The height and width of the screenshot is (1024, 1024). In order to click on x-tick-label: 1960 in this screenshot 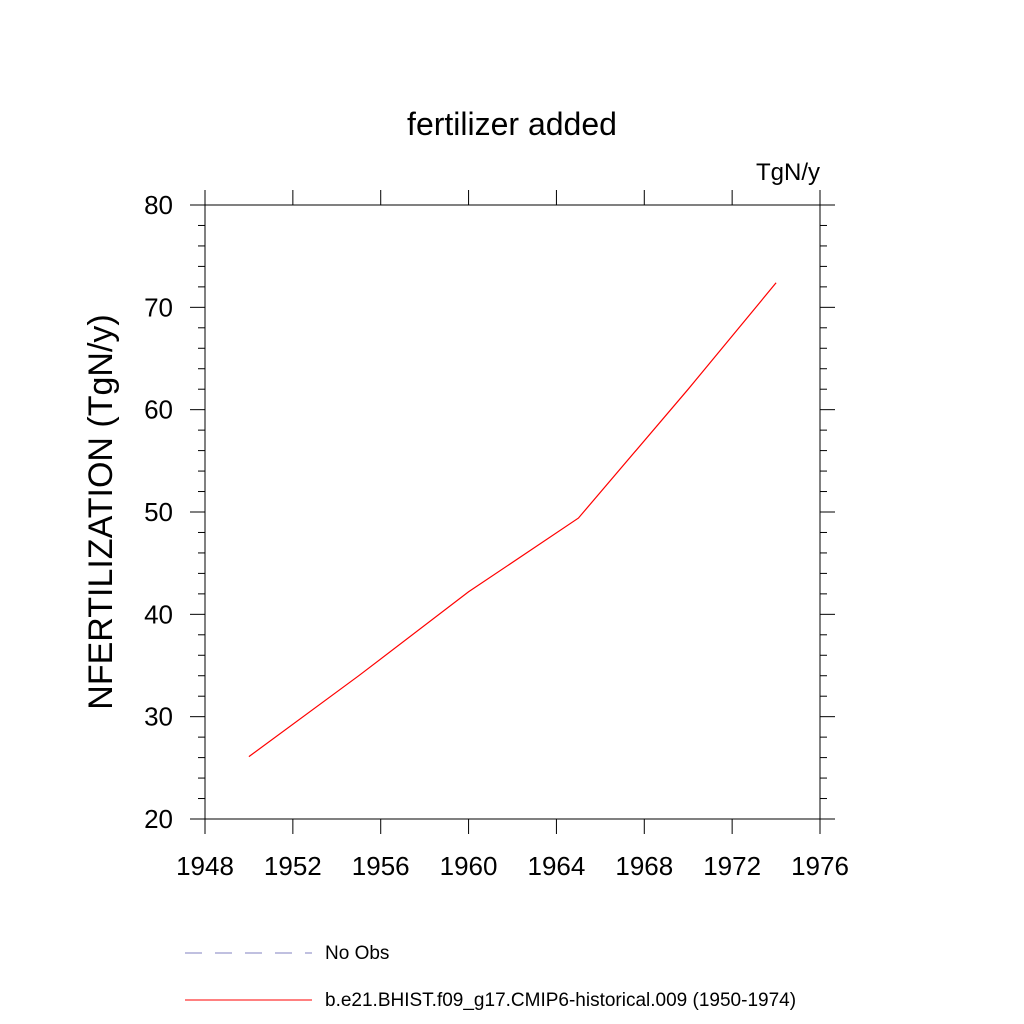, I will do `click(469, 866)`.